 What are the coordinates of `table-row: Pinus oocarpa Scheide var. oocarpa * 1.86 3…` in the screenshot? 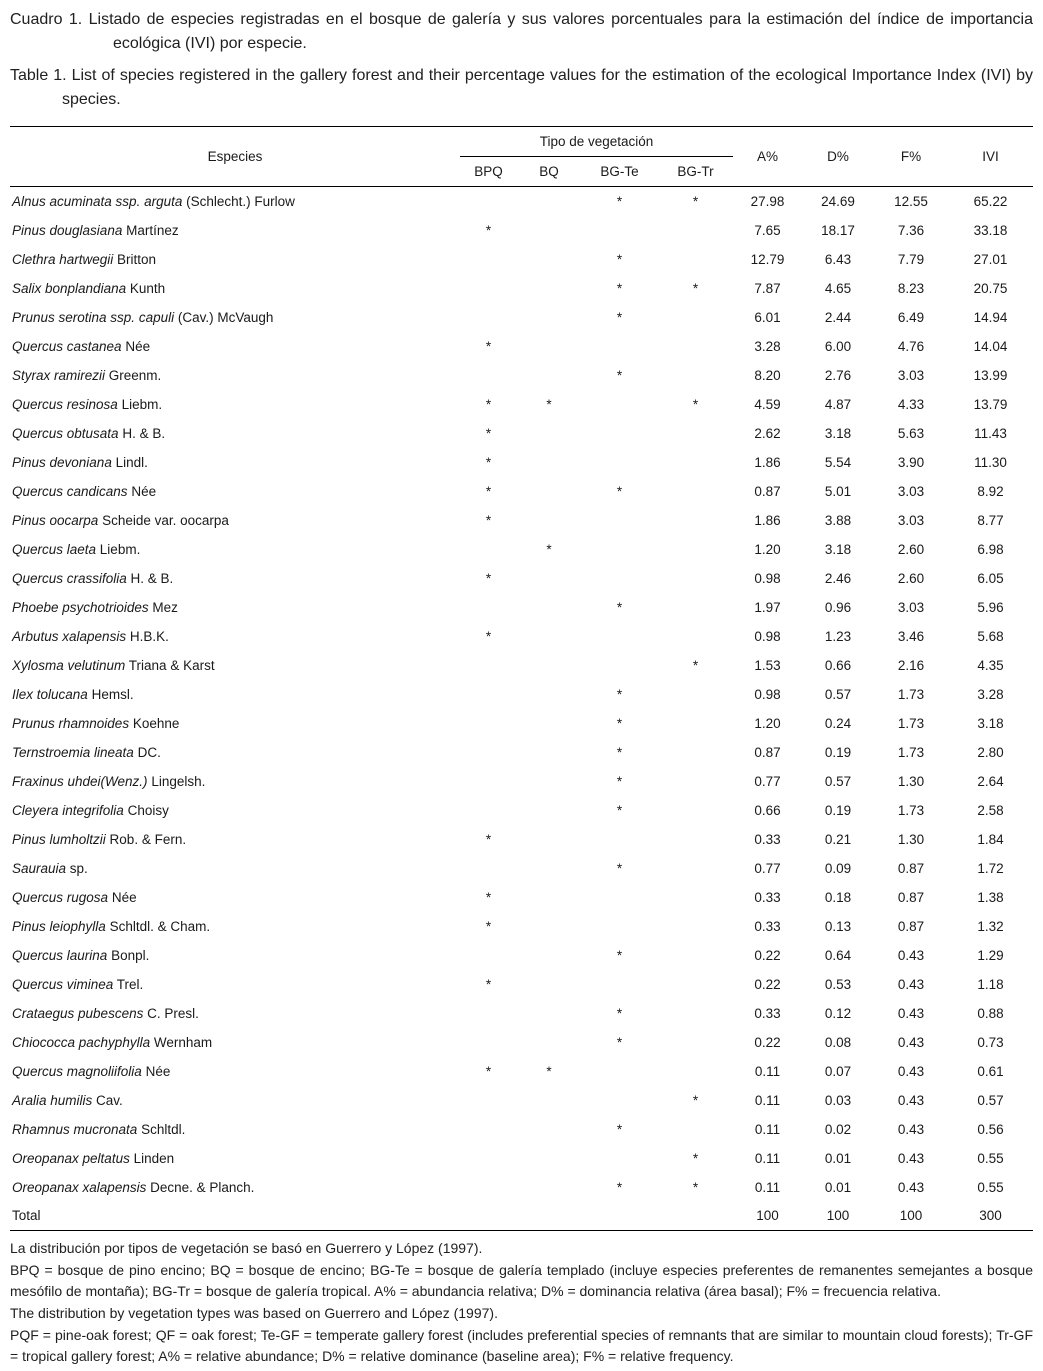 It's located at (521, 520).